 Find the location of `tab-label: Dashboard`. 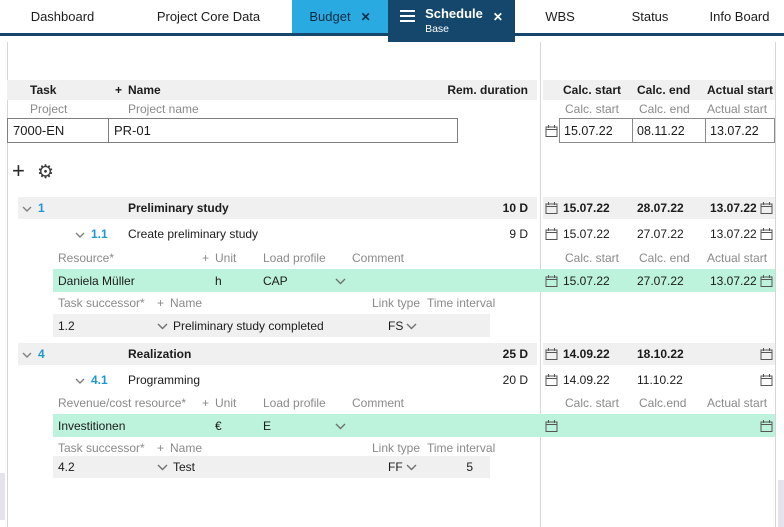

tab-label: Dashboard is located at coordinates (62, 16).